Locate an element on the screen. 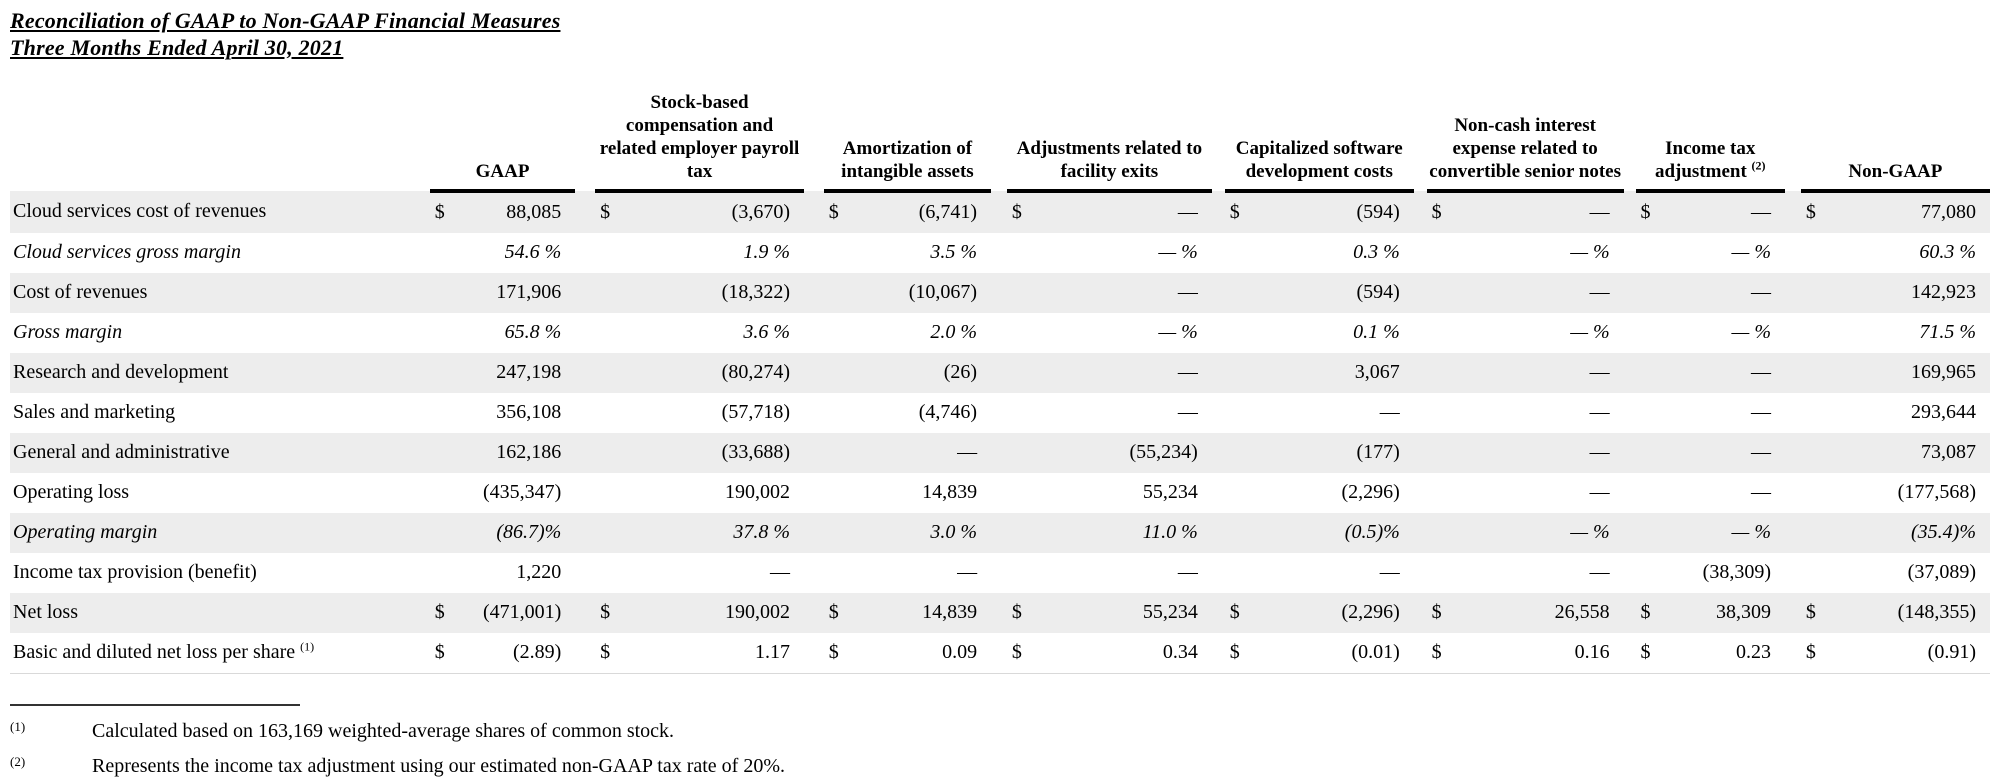 This screenshot has height=784, width=2000. cell-value: (177) is located at coordinates (1378, 452).